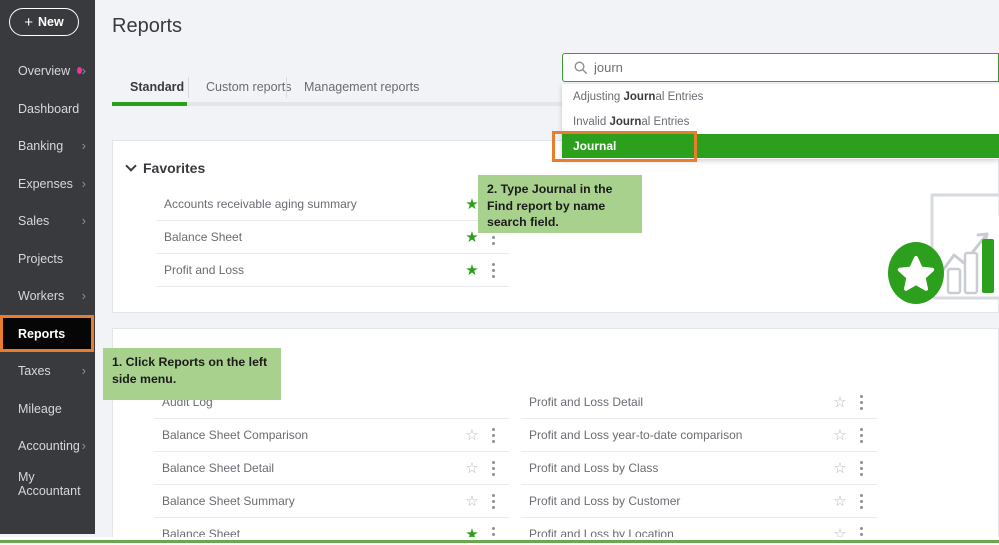 This screenshot has width=999, height=545. I want to click on plus-icon: +, so click(29, 22).